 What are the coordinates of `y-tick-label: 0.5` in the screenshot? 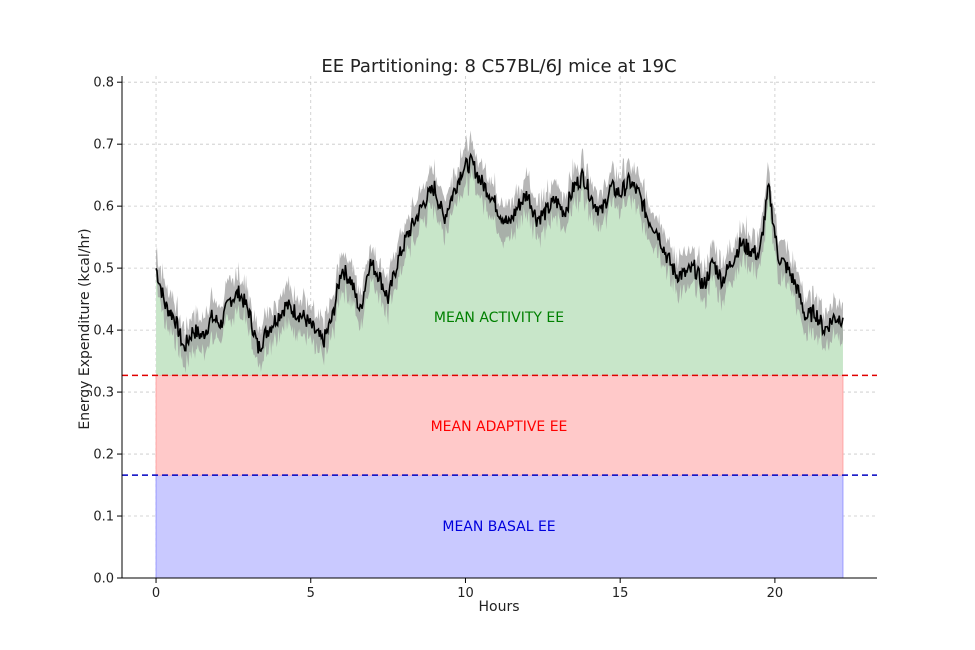 It's located at (103, 269).